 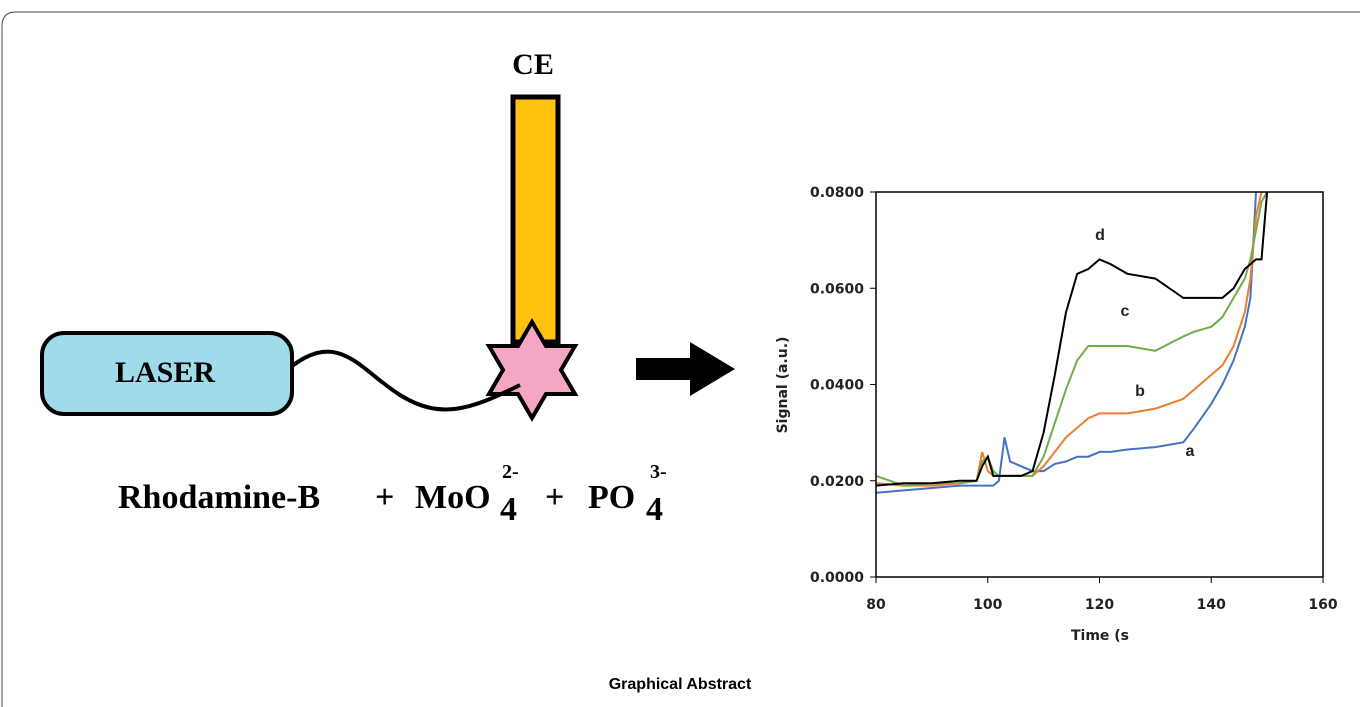 What do you see at coordinates (533, 64) in the screenshot?
I see `ce-label: CE` at bounding box center [533, 64].